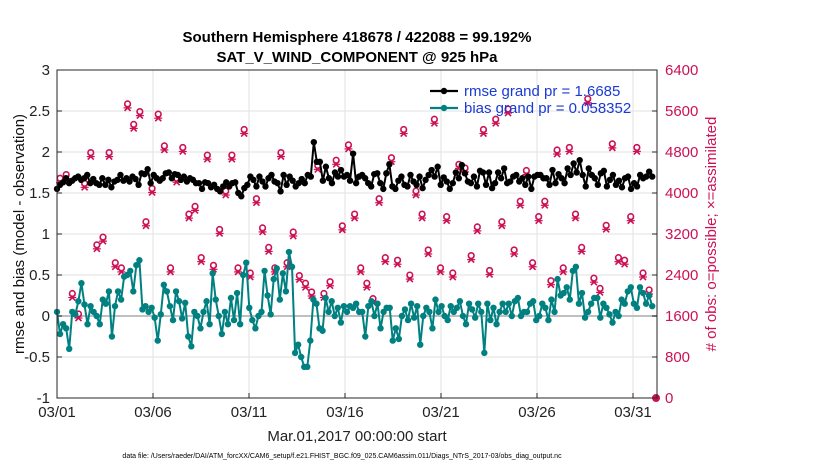 The height and width of the screenshot is (470, 830). Describe the element at coordinates (669, 398) in the screenshot. I see `right-y-tick-label: 0` at that location.